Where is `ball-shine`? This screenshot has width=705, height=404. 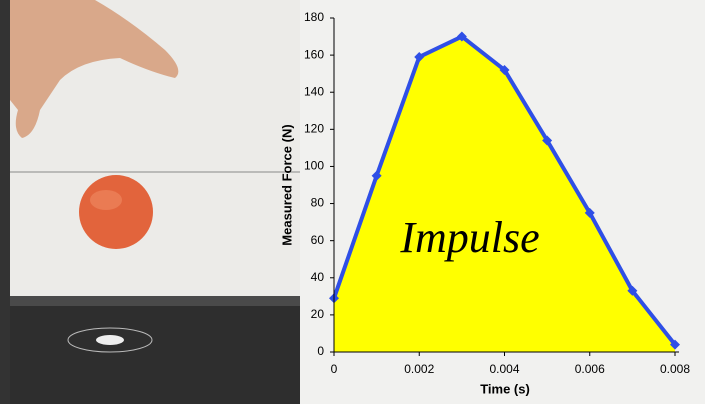 ball-shine is located at coordinates (106, 200).